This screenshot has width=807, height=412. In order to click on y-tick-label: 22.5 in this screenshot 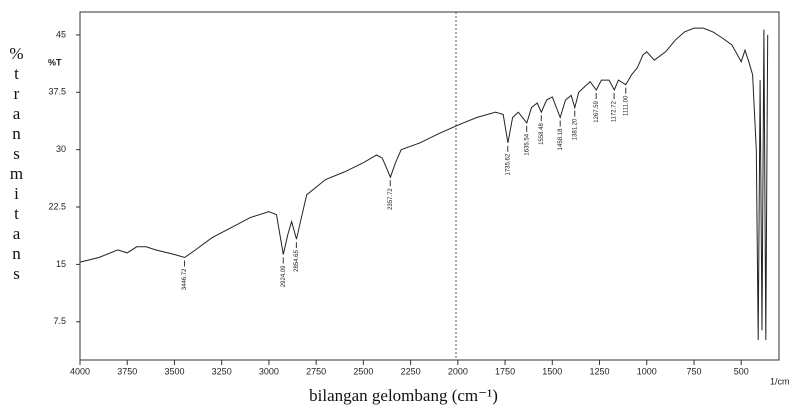, I will do `click(57, 206)`.